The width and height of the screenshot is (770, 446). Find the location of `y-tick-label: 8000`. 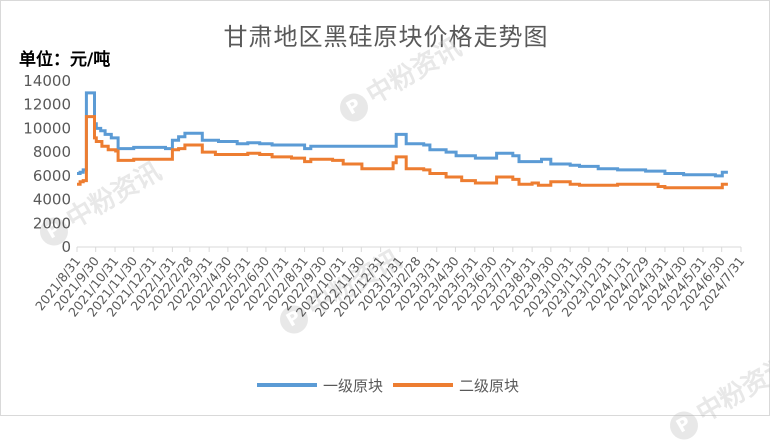

y-tick-label: 8000 is located at coordinates (52, 152).